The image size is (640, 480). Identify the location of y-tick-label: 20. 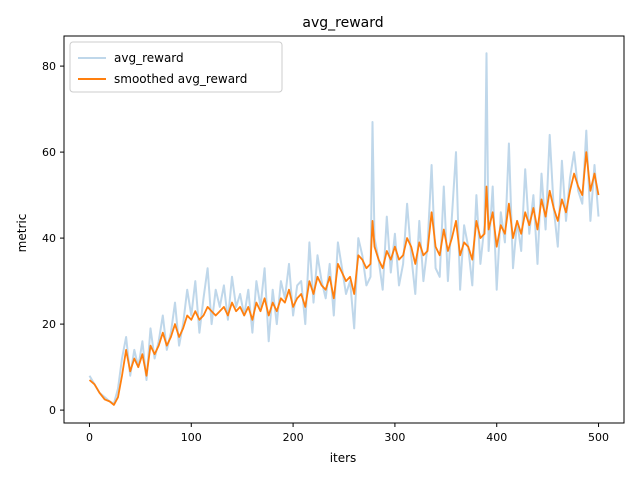
(49, 324).